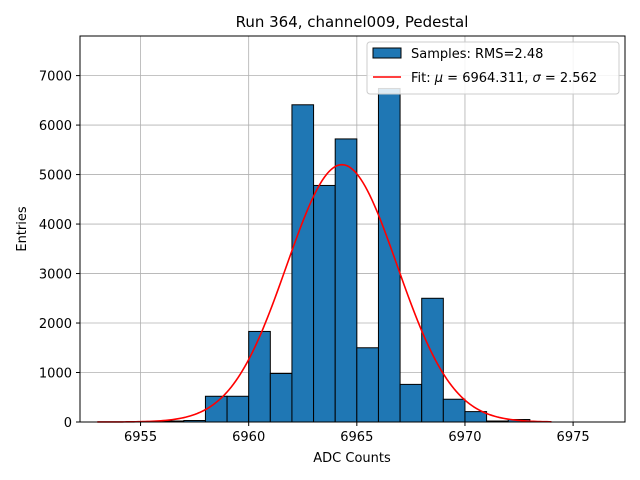  Describe the element at coordinates (537, 78) in the screenshot. I see `fit-label-sigma: σ` at that location.